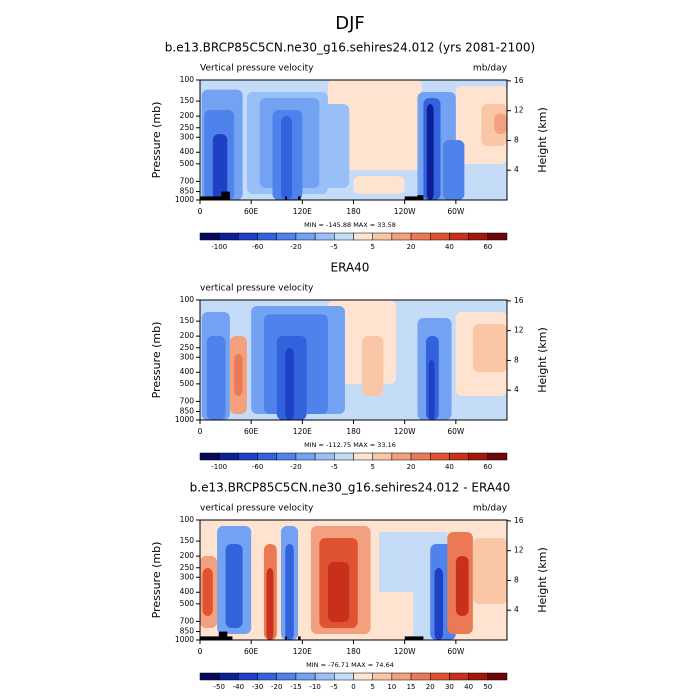 The width and height of the screenshot is (700, 700). What do you see at coordinates (219, 467) in the screenshot?
I see `colorbar-label: -100` at bounding box center [219, 467].